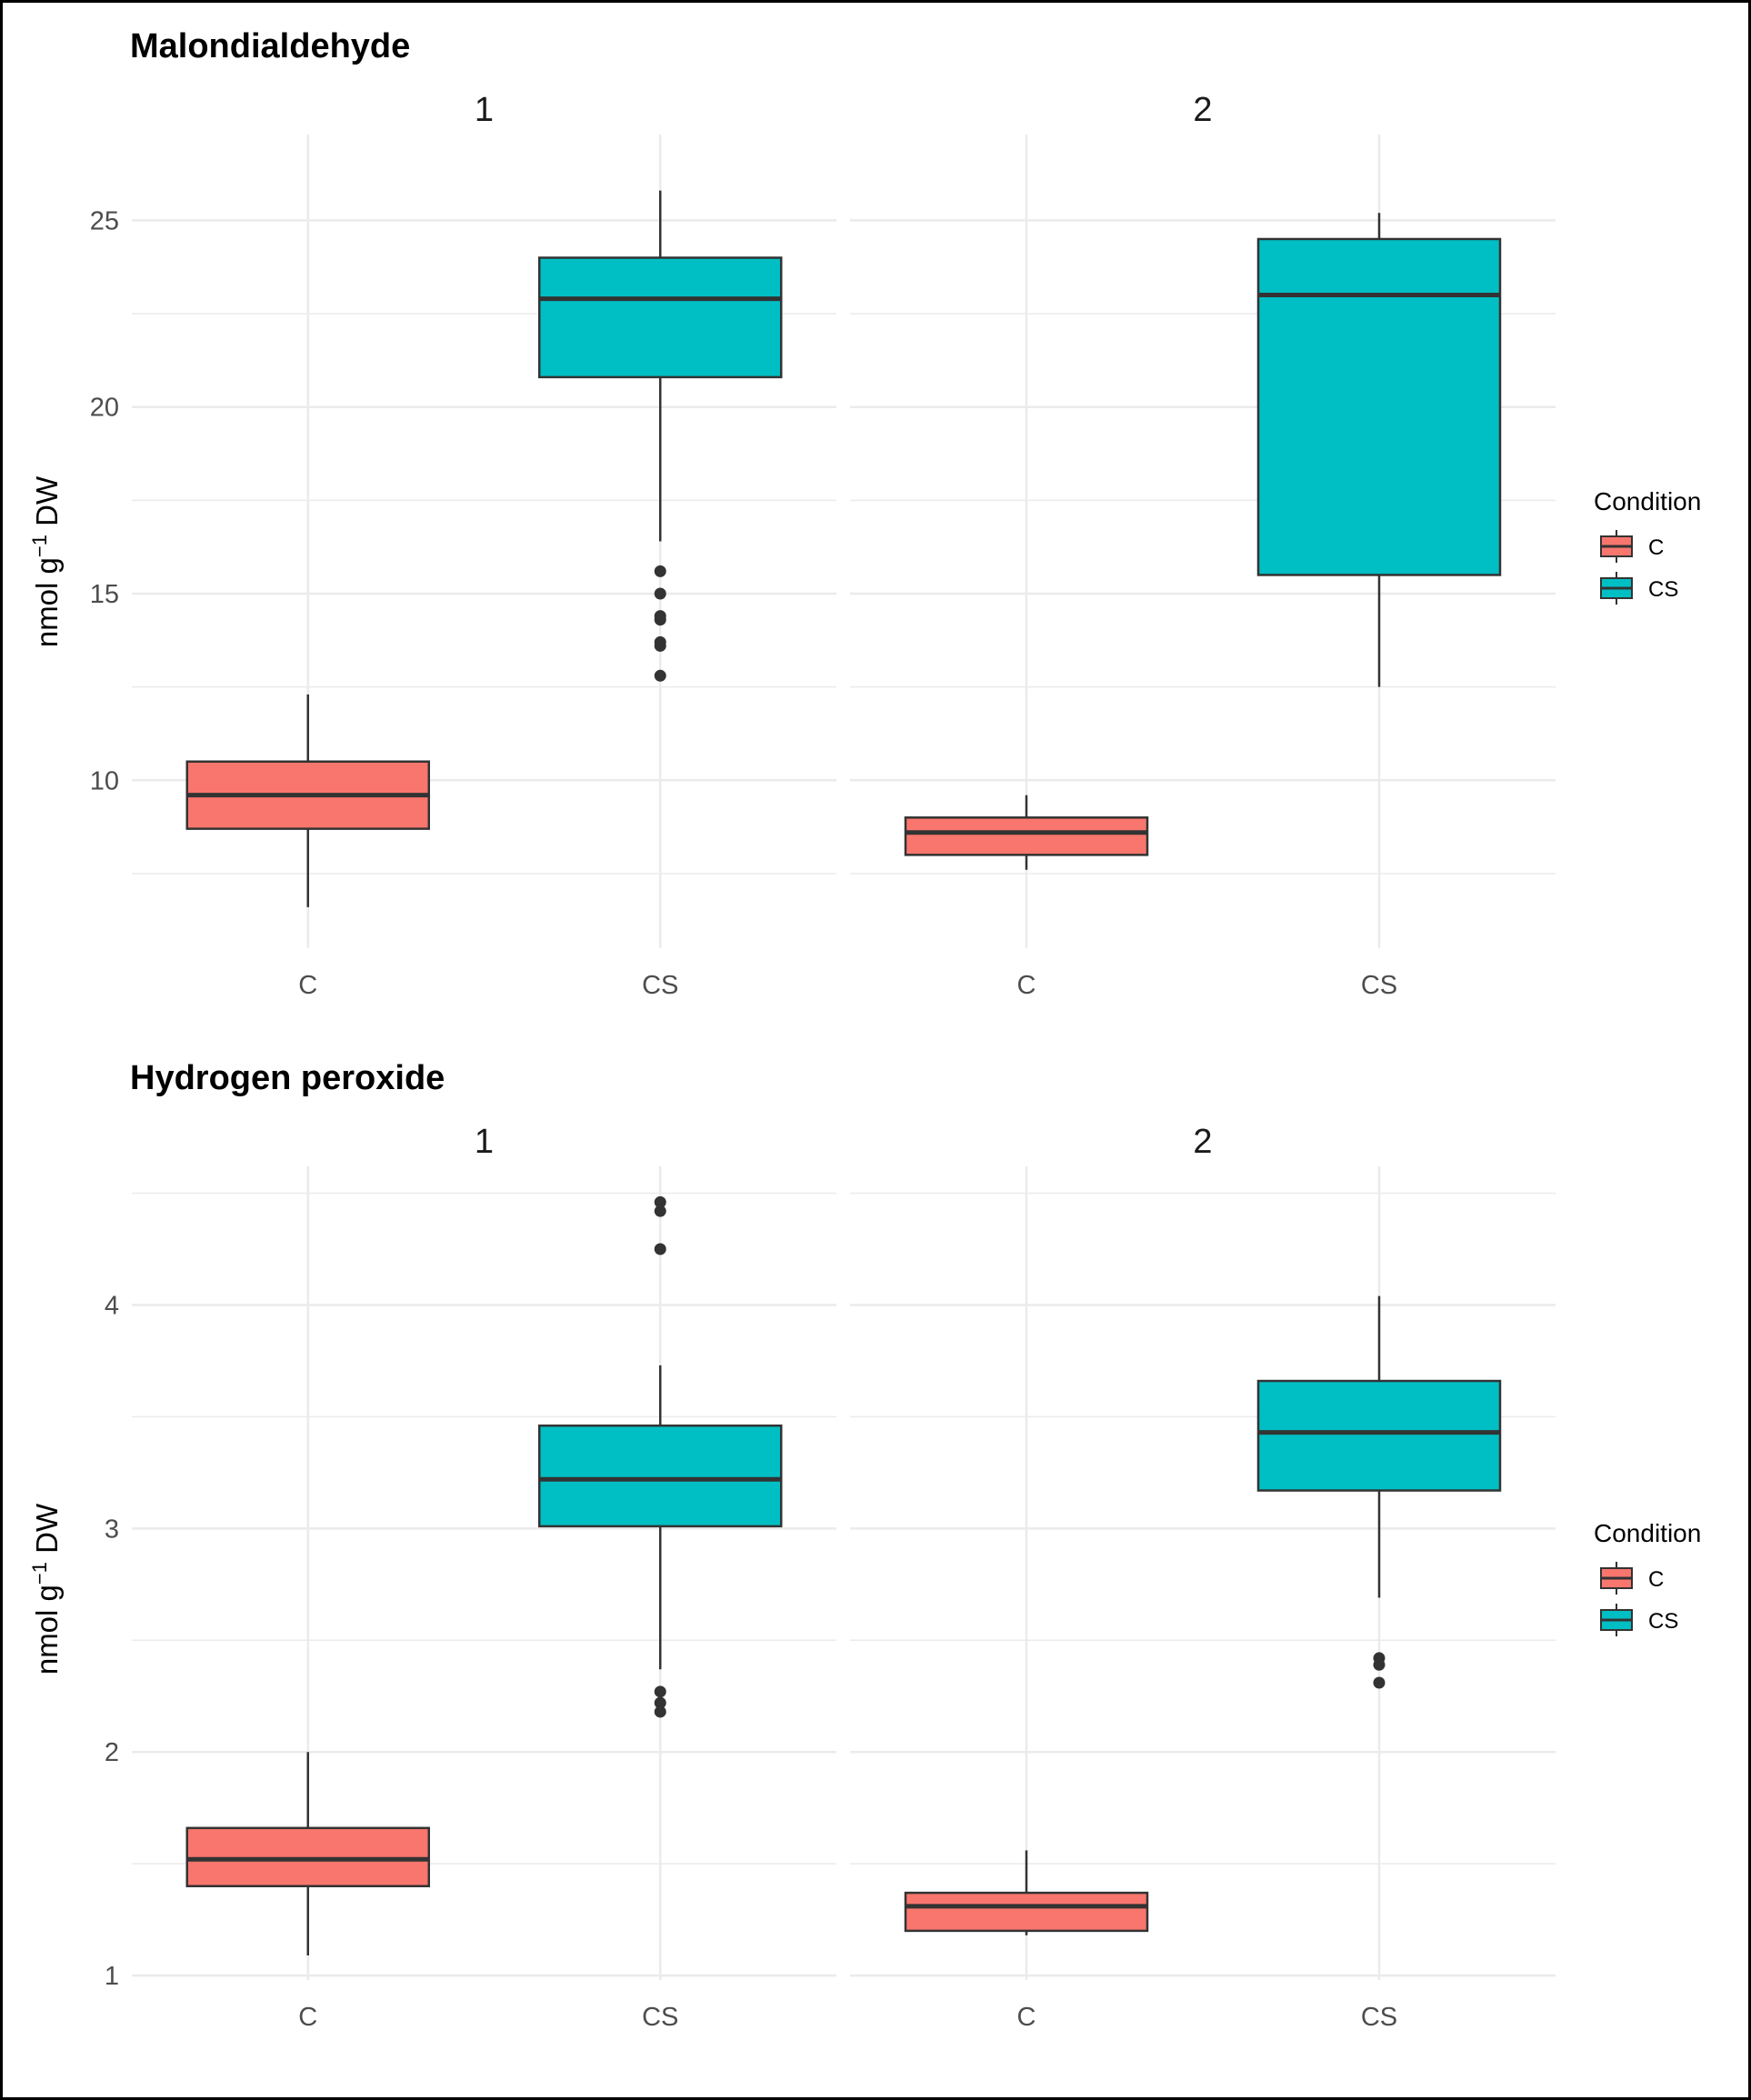 This screenshot has width=1751, height=2100. What do you see at coordinates (104, 220) in the screenshot?
I see `y-tick-label: 25` at bounding box center [104, 220].